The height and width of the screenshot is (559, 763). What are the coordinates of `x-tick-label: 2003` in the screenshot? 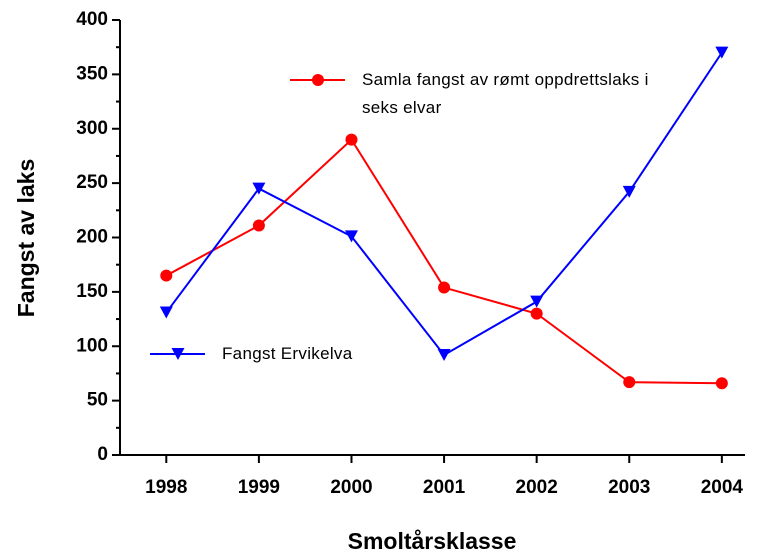 It's located at (629, 487).